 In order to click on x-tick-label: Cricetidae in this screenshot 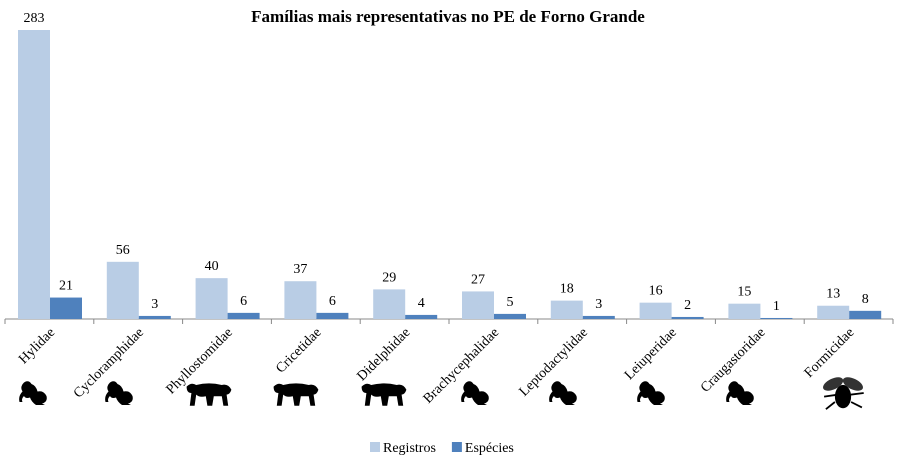, I will do `click(298, 350)`.